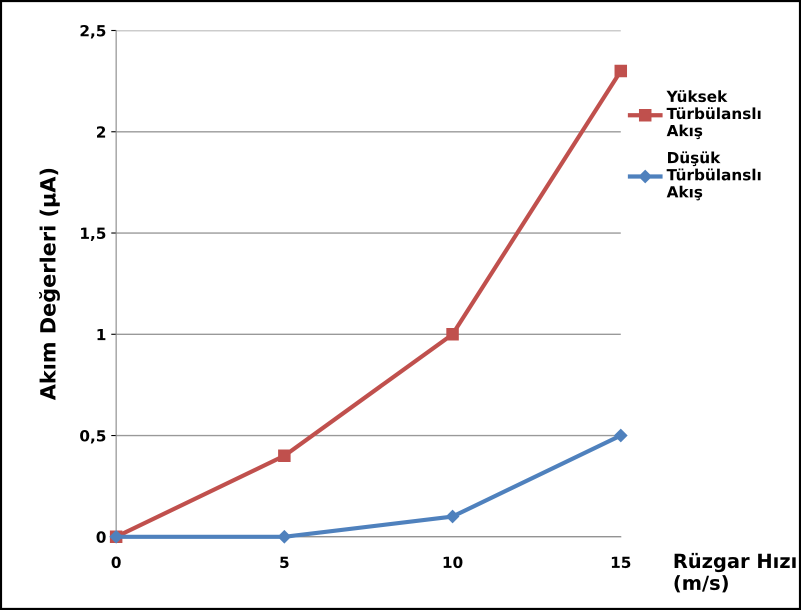 The width and height of the screenshot is (801, 610). What do you see at coordinates (621, 562) in the screenshot?
I see `x-tick-label: 15` at bounding box center [621, 562].